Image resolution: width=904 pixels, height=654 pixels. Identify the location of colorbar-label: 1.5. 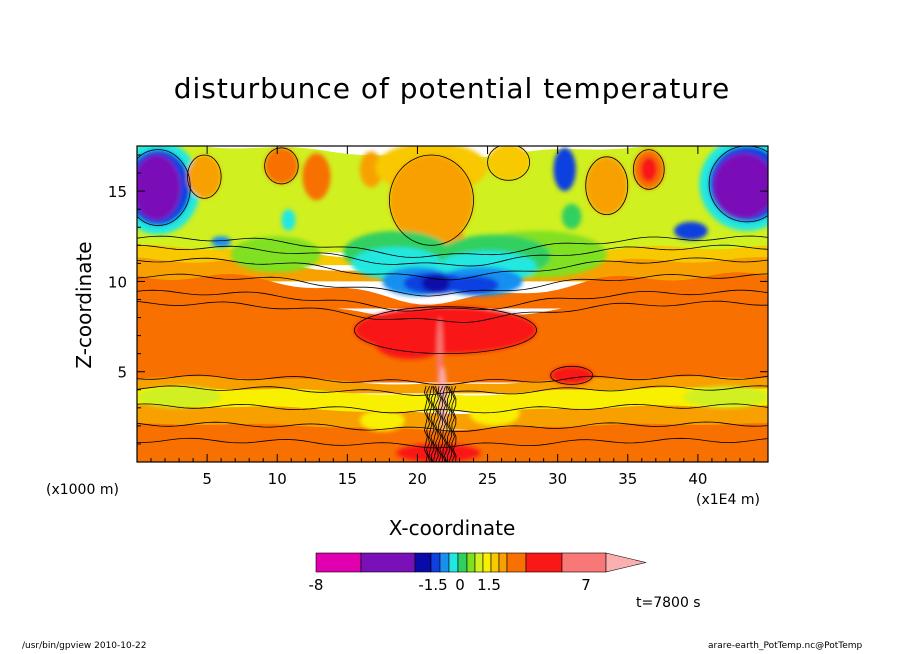
(489, 585).